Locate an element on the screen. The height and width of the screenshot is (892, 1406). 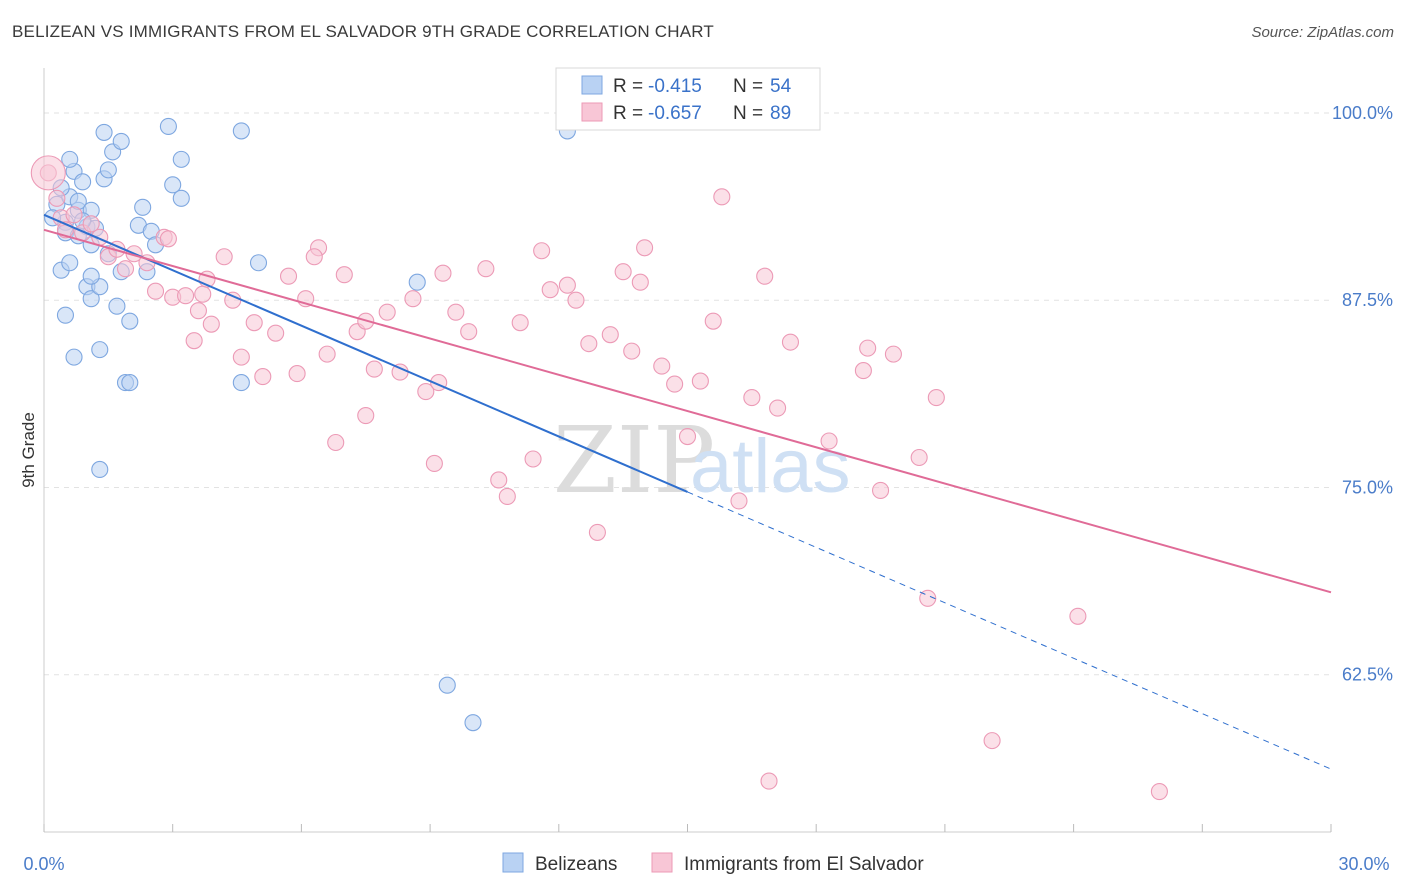
source-note: Source: ZipAtlas.com is located at coordinates (1322, 32).